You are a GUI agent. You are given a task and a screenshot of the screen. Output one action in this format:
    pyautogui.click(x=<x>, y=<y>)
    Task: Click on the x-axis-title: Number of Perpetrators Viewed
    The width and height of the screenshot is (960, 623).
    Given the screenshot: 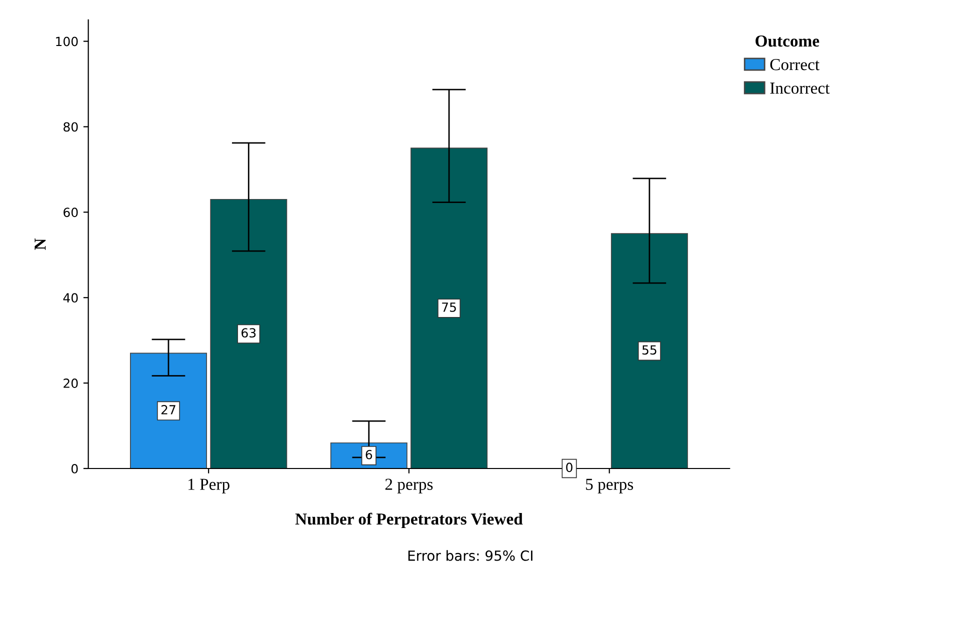 What is the action you would take?
    pyautogui.click(x=409, y=520)
    